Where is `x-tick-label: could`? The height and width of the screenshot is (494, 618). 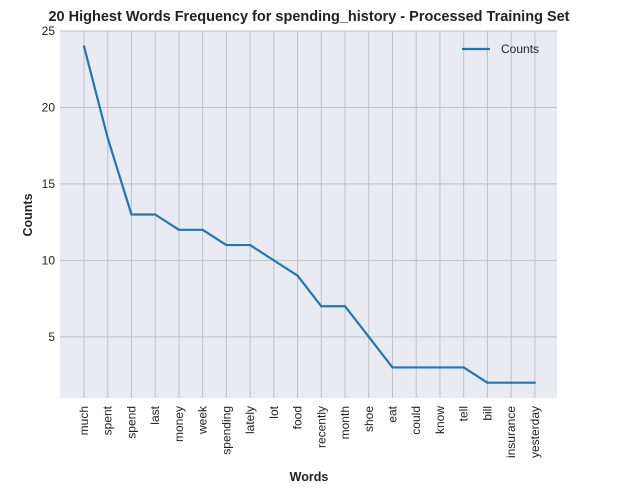
x-tick-label: could is located at coordinates (416, 420).